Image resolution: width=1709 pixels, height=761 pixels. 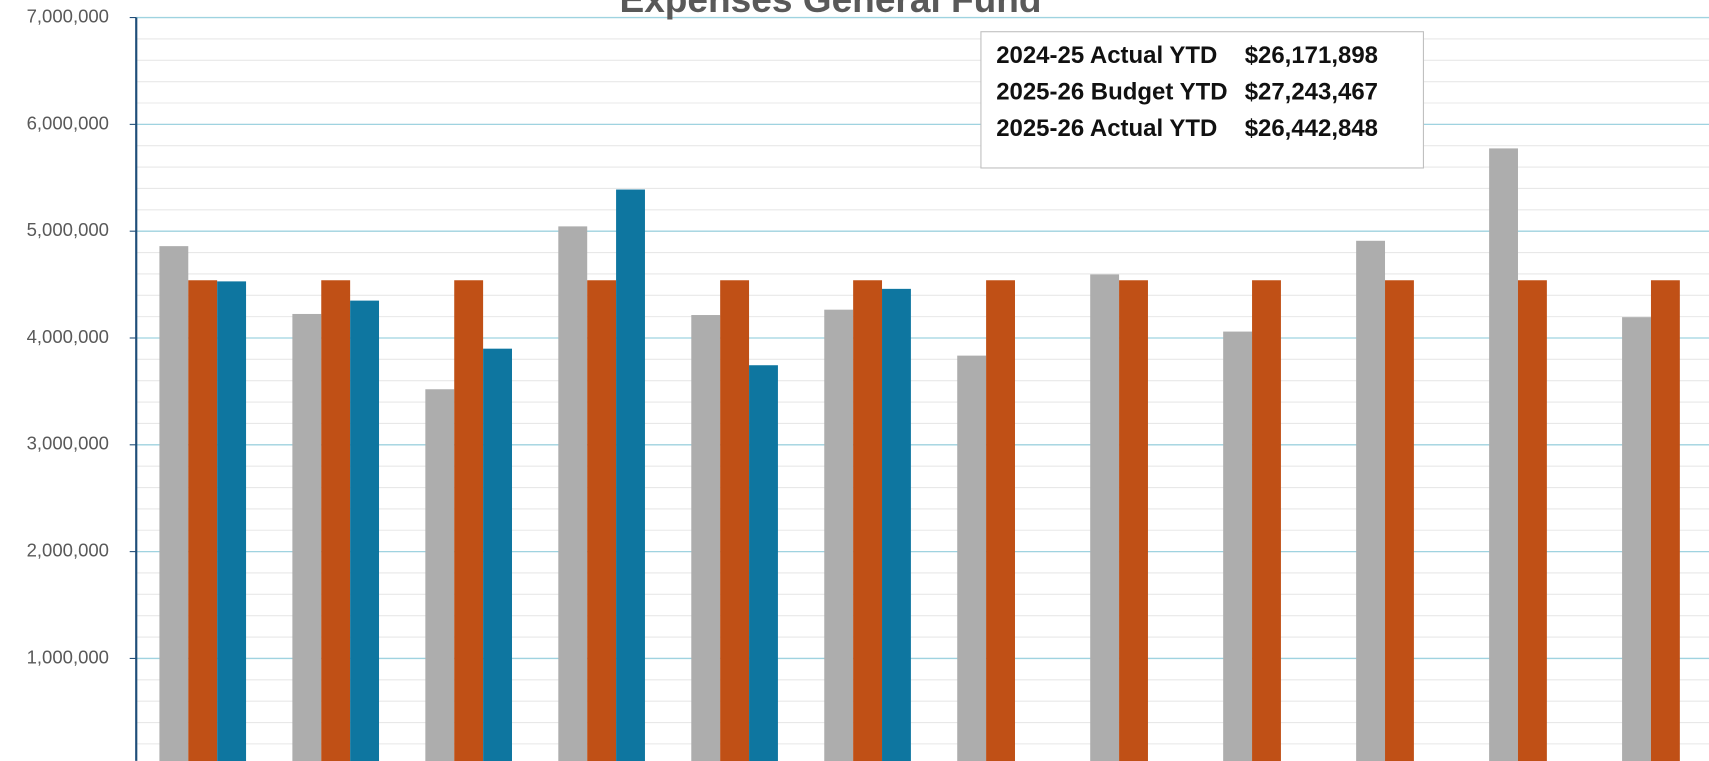 What do you see at coordinates (68, 443) in the screenshot?
I see `y-tick-label: 3,000,000` at bounding box center [68, 443].